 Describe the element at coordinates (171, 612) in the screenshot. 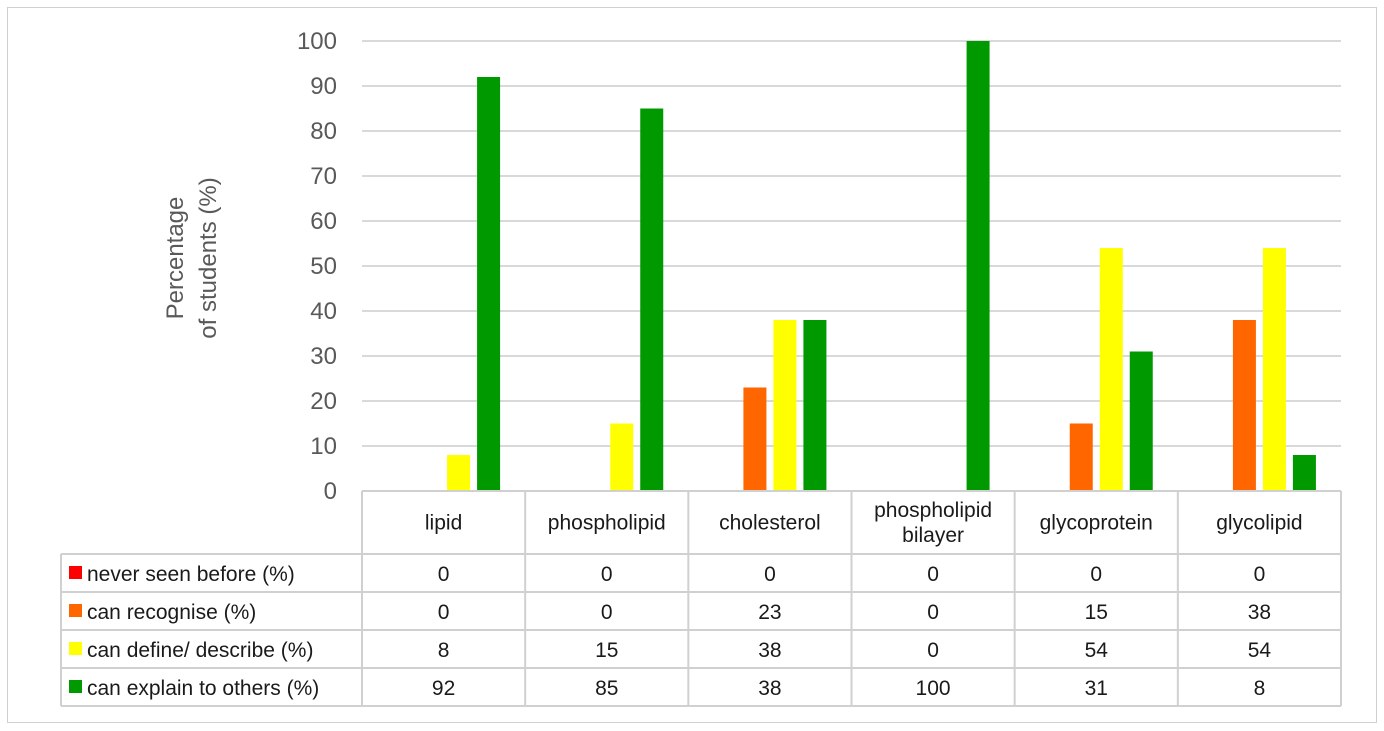

I see `legend-label: can recognise (%)` at that location.